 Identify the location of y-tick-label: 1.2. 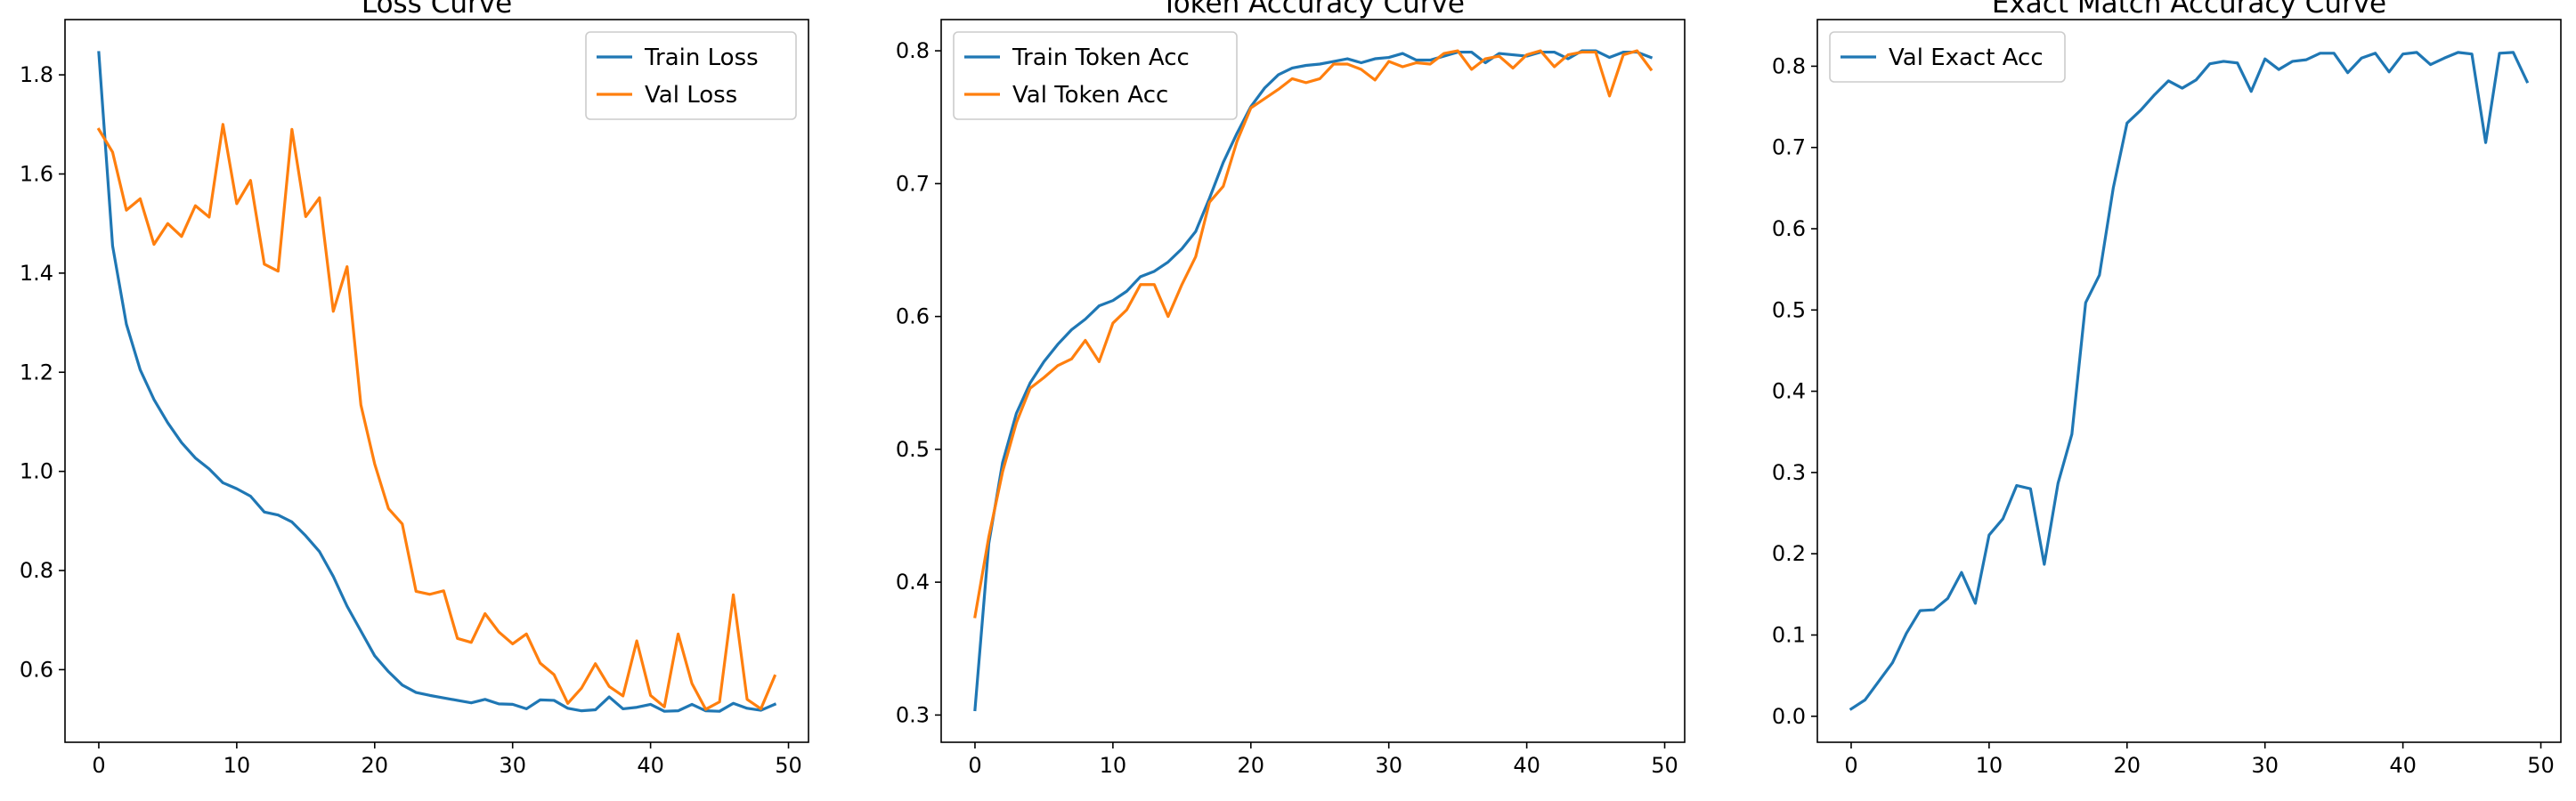
(36, 372).